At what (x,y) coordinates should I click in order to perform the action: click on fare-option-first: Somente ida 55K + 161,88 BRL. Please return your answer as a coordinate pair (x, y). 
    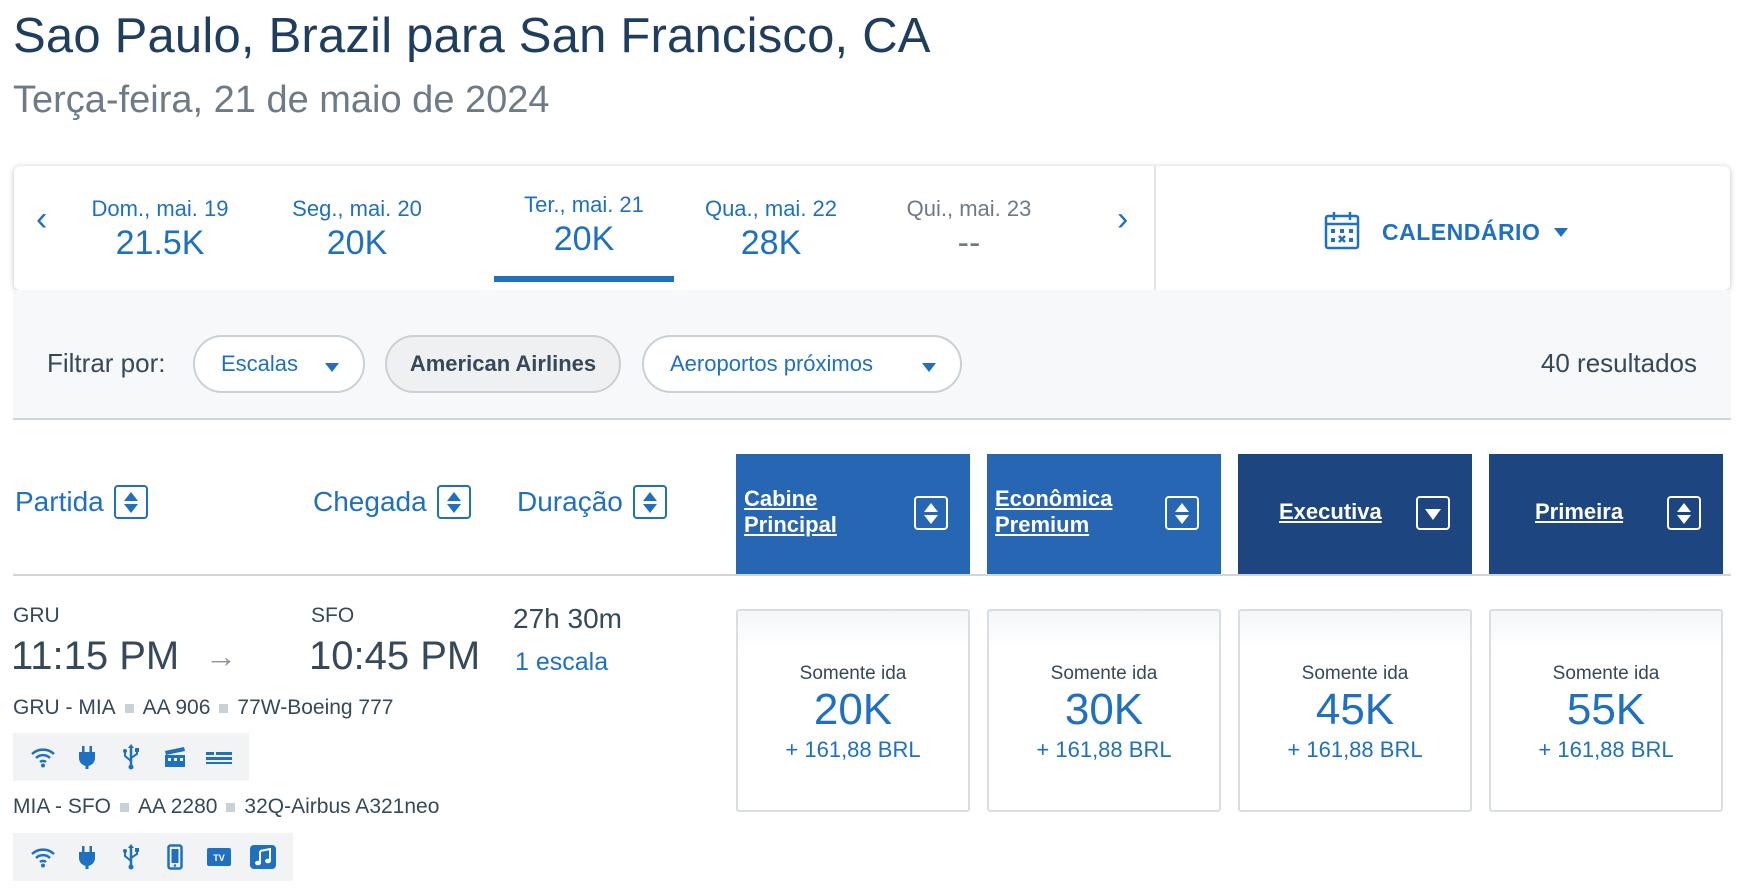
    Looking at the image, I should click on (1606, 710).